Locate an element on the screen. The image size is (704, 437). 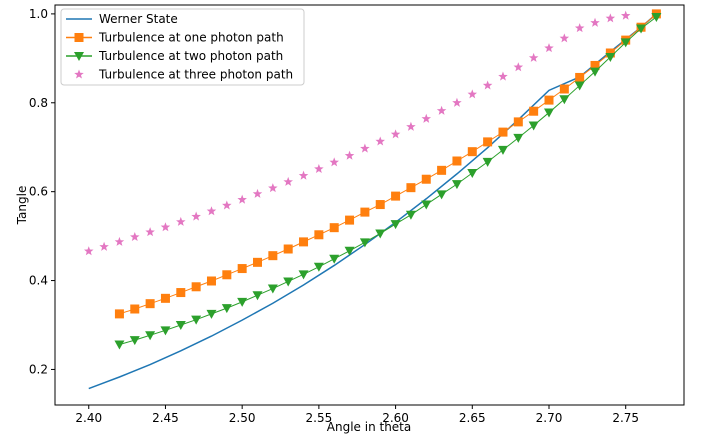
legend-item: Turbulence at three photon path is located at coordinates (183, 75).